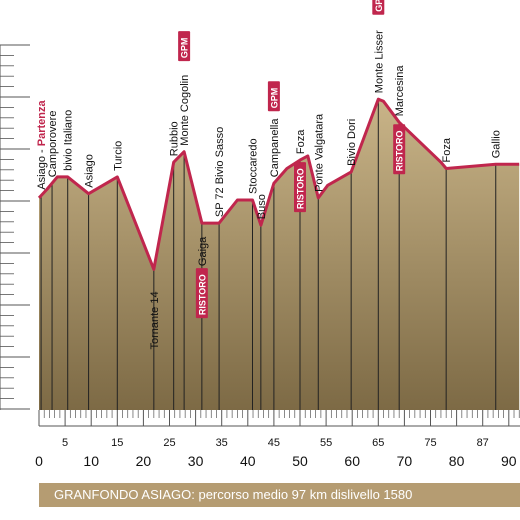 This screenshot has width=520, height=520. I want to click on axis-tick-label: 50, so click(300, 461).